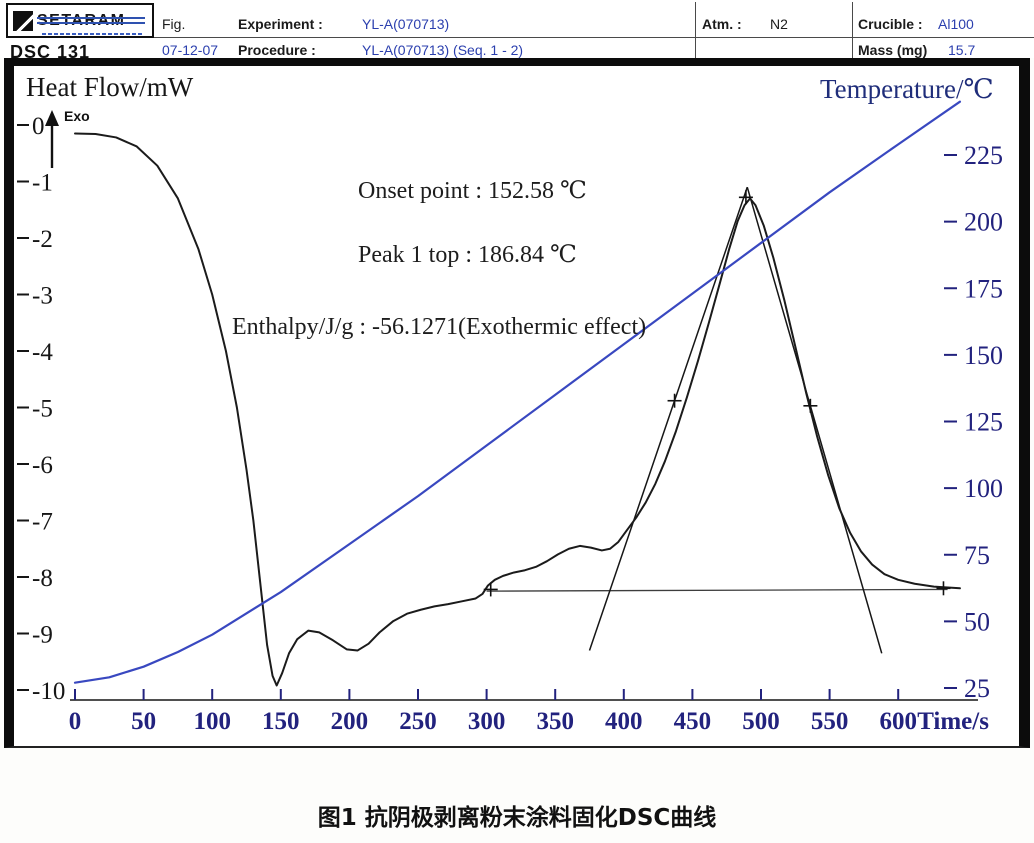 The image size is (1034, 843). I want to click on atmosphere-value: N2, so click(779, 24).